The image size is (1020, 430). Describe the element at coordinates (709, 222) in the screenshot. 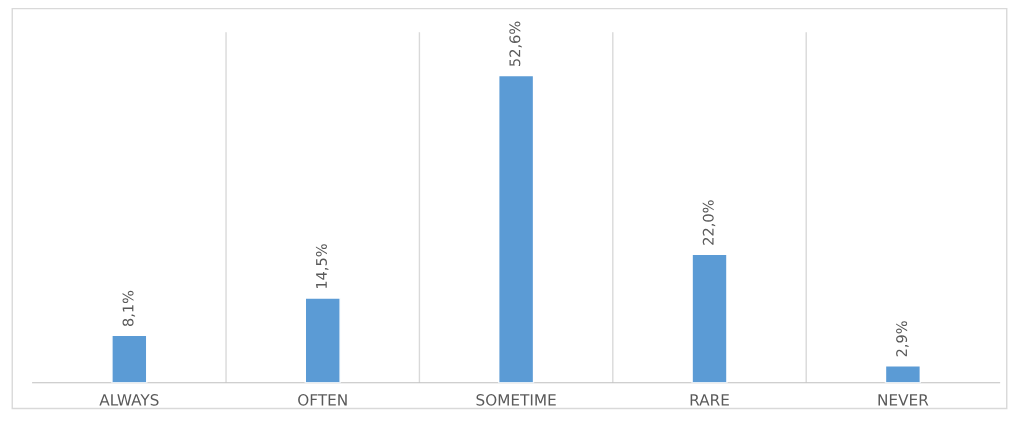

I see `data-label: 22,0%` at that location.